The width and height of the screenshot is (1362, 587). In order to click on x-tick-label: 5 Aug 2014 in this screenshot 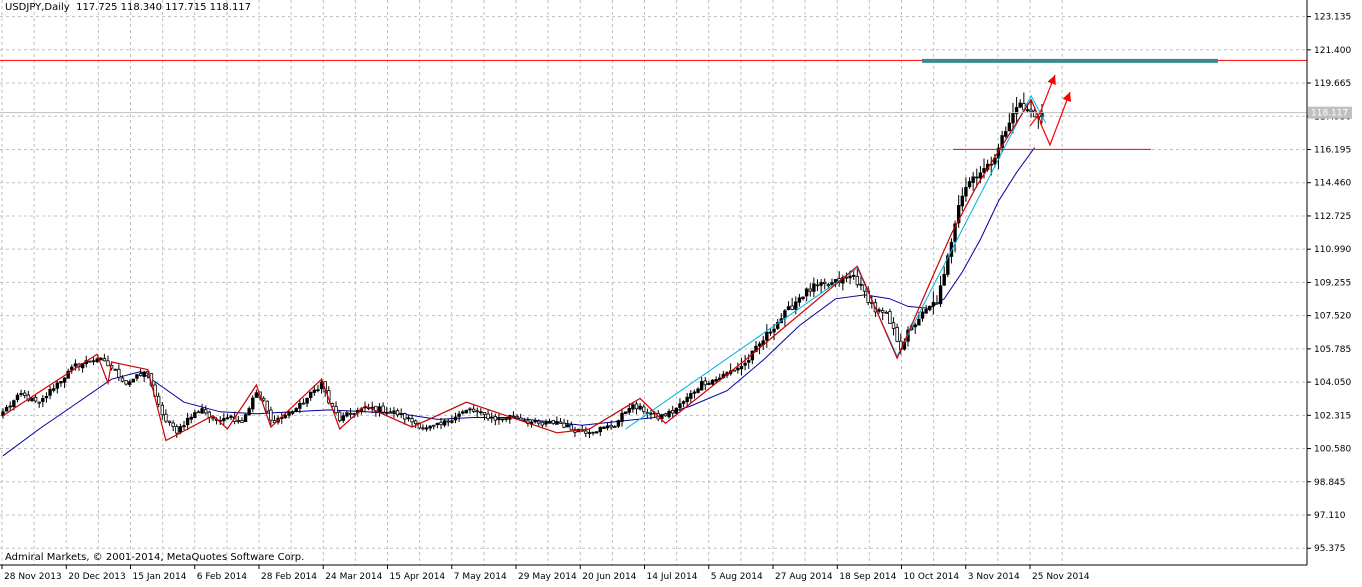, I will do `click(737, 577)`.